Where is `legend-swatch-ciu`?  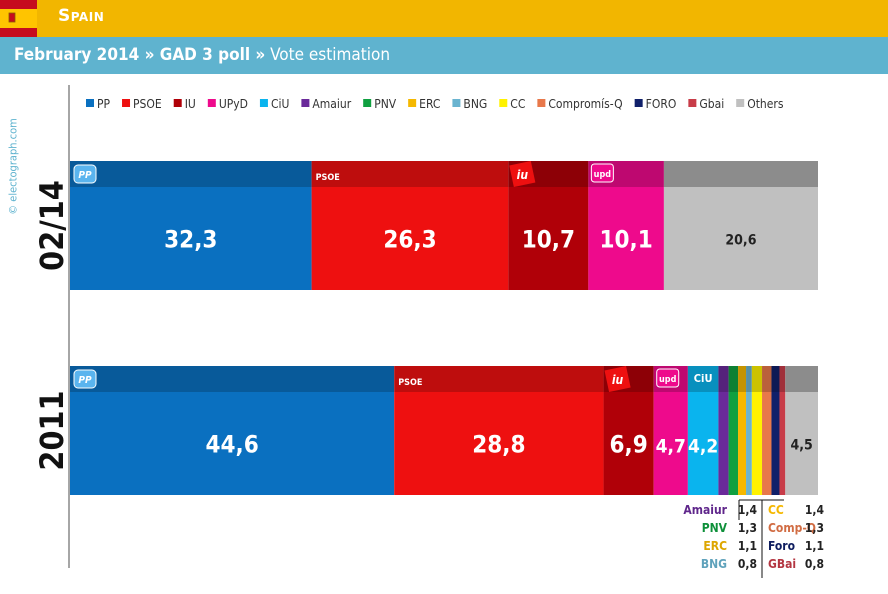
legend-swatch-ciu is located at coordinates (263, 103).